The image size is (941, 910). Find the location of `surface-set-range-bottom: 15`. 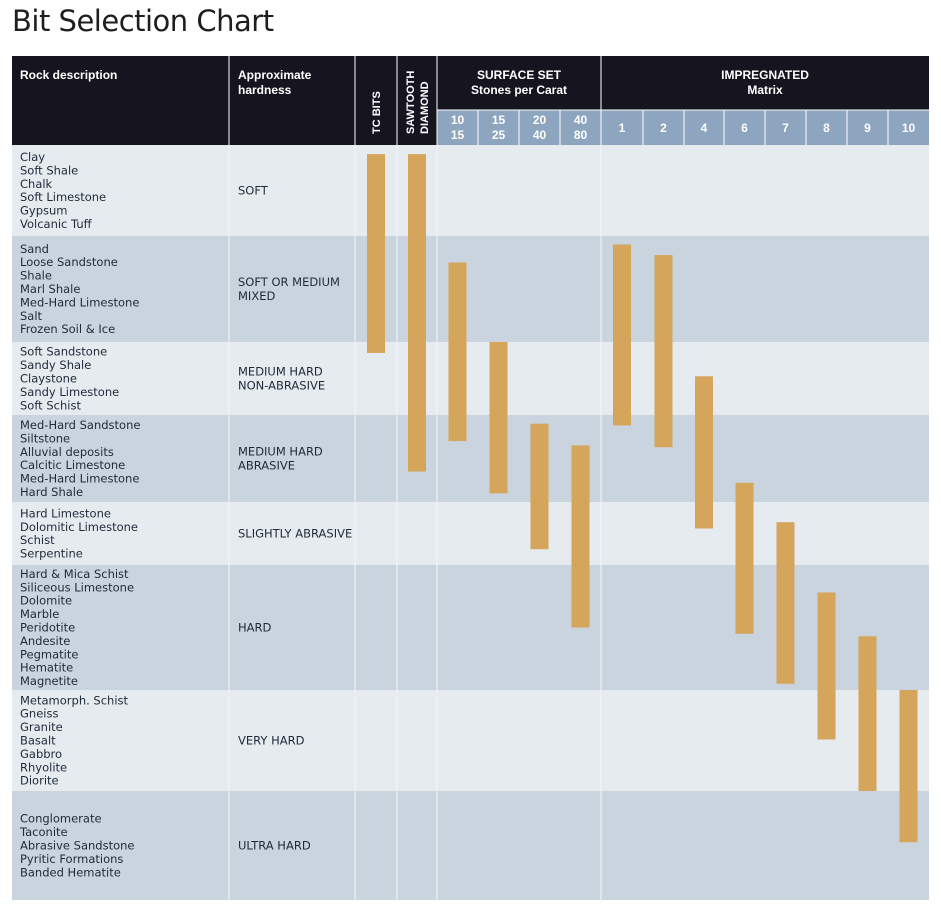

surface-set-range-bottom: 15 is located at coordinates (458, 135).